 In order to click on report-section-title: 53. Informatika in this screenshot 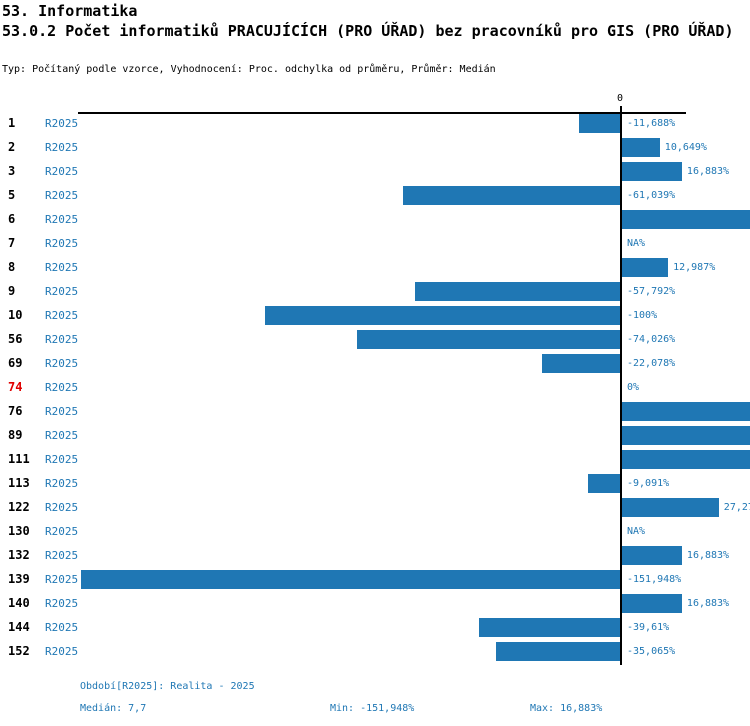, I will do `click(70, 11)`.